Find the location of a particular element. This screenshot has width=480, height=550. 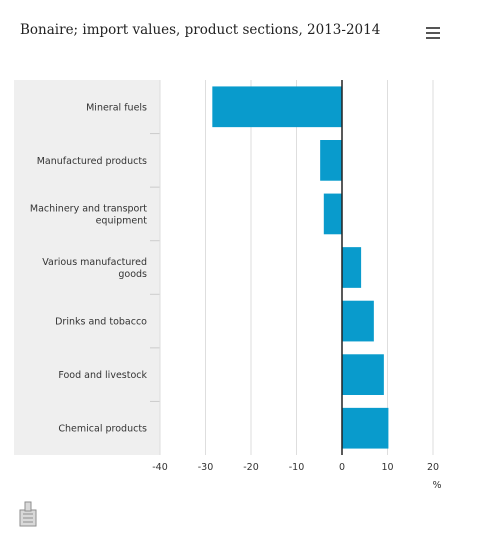

x-tick-label: -20 is located at coordinates (251, 467).